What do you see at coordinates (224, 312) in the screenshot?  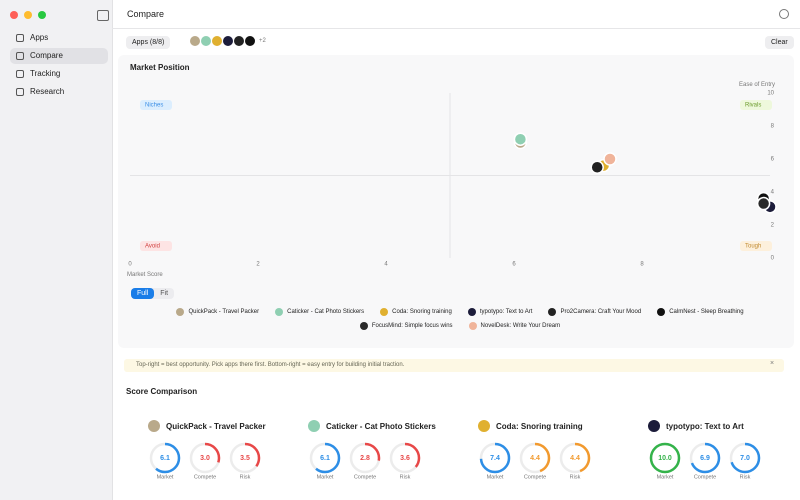 I see `legend-label: QuickPack - Travel Packer` at bounding box center [224, 312].